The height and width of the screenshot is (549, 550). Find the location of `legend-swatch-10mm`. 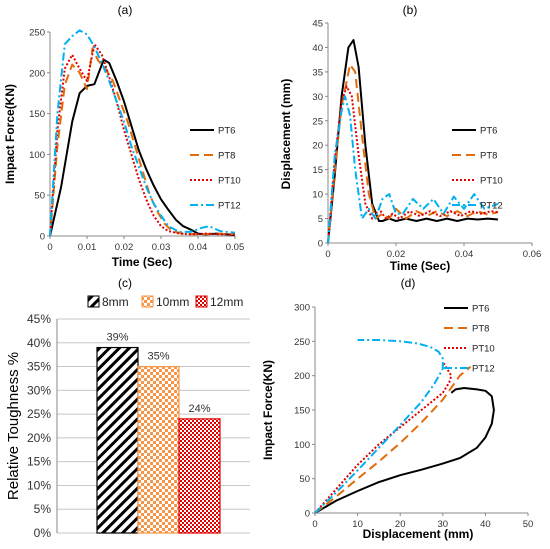

legend-swatch-10mm is located at coordinates (147, 301).